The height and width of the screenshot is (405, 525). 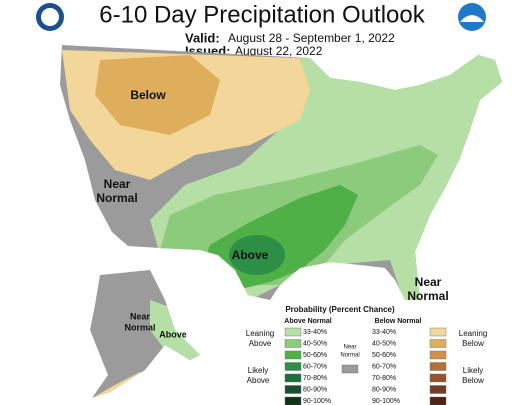 I want to click on above-range: 80-90%, so click(x=315, y=389).